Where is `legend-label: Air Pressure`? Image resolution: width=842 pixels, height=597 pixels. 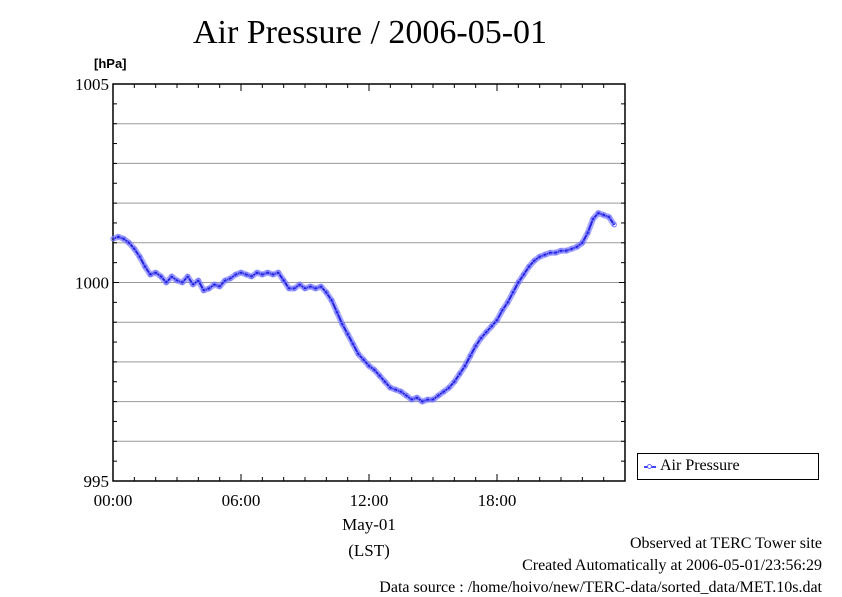 legend-label: Air Pressure is located at coordinates (700, 465).